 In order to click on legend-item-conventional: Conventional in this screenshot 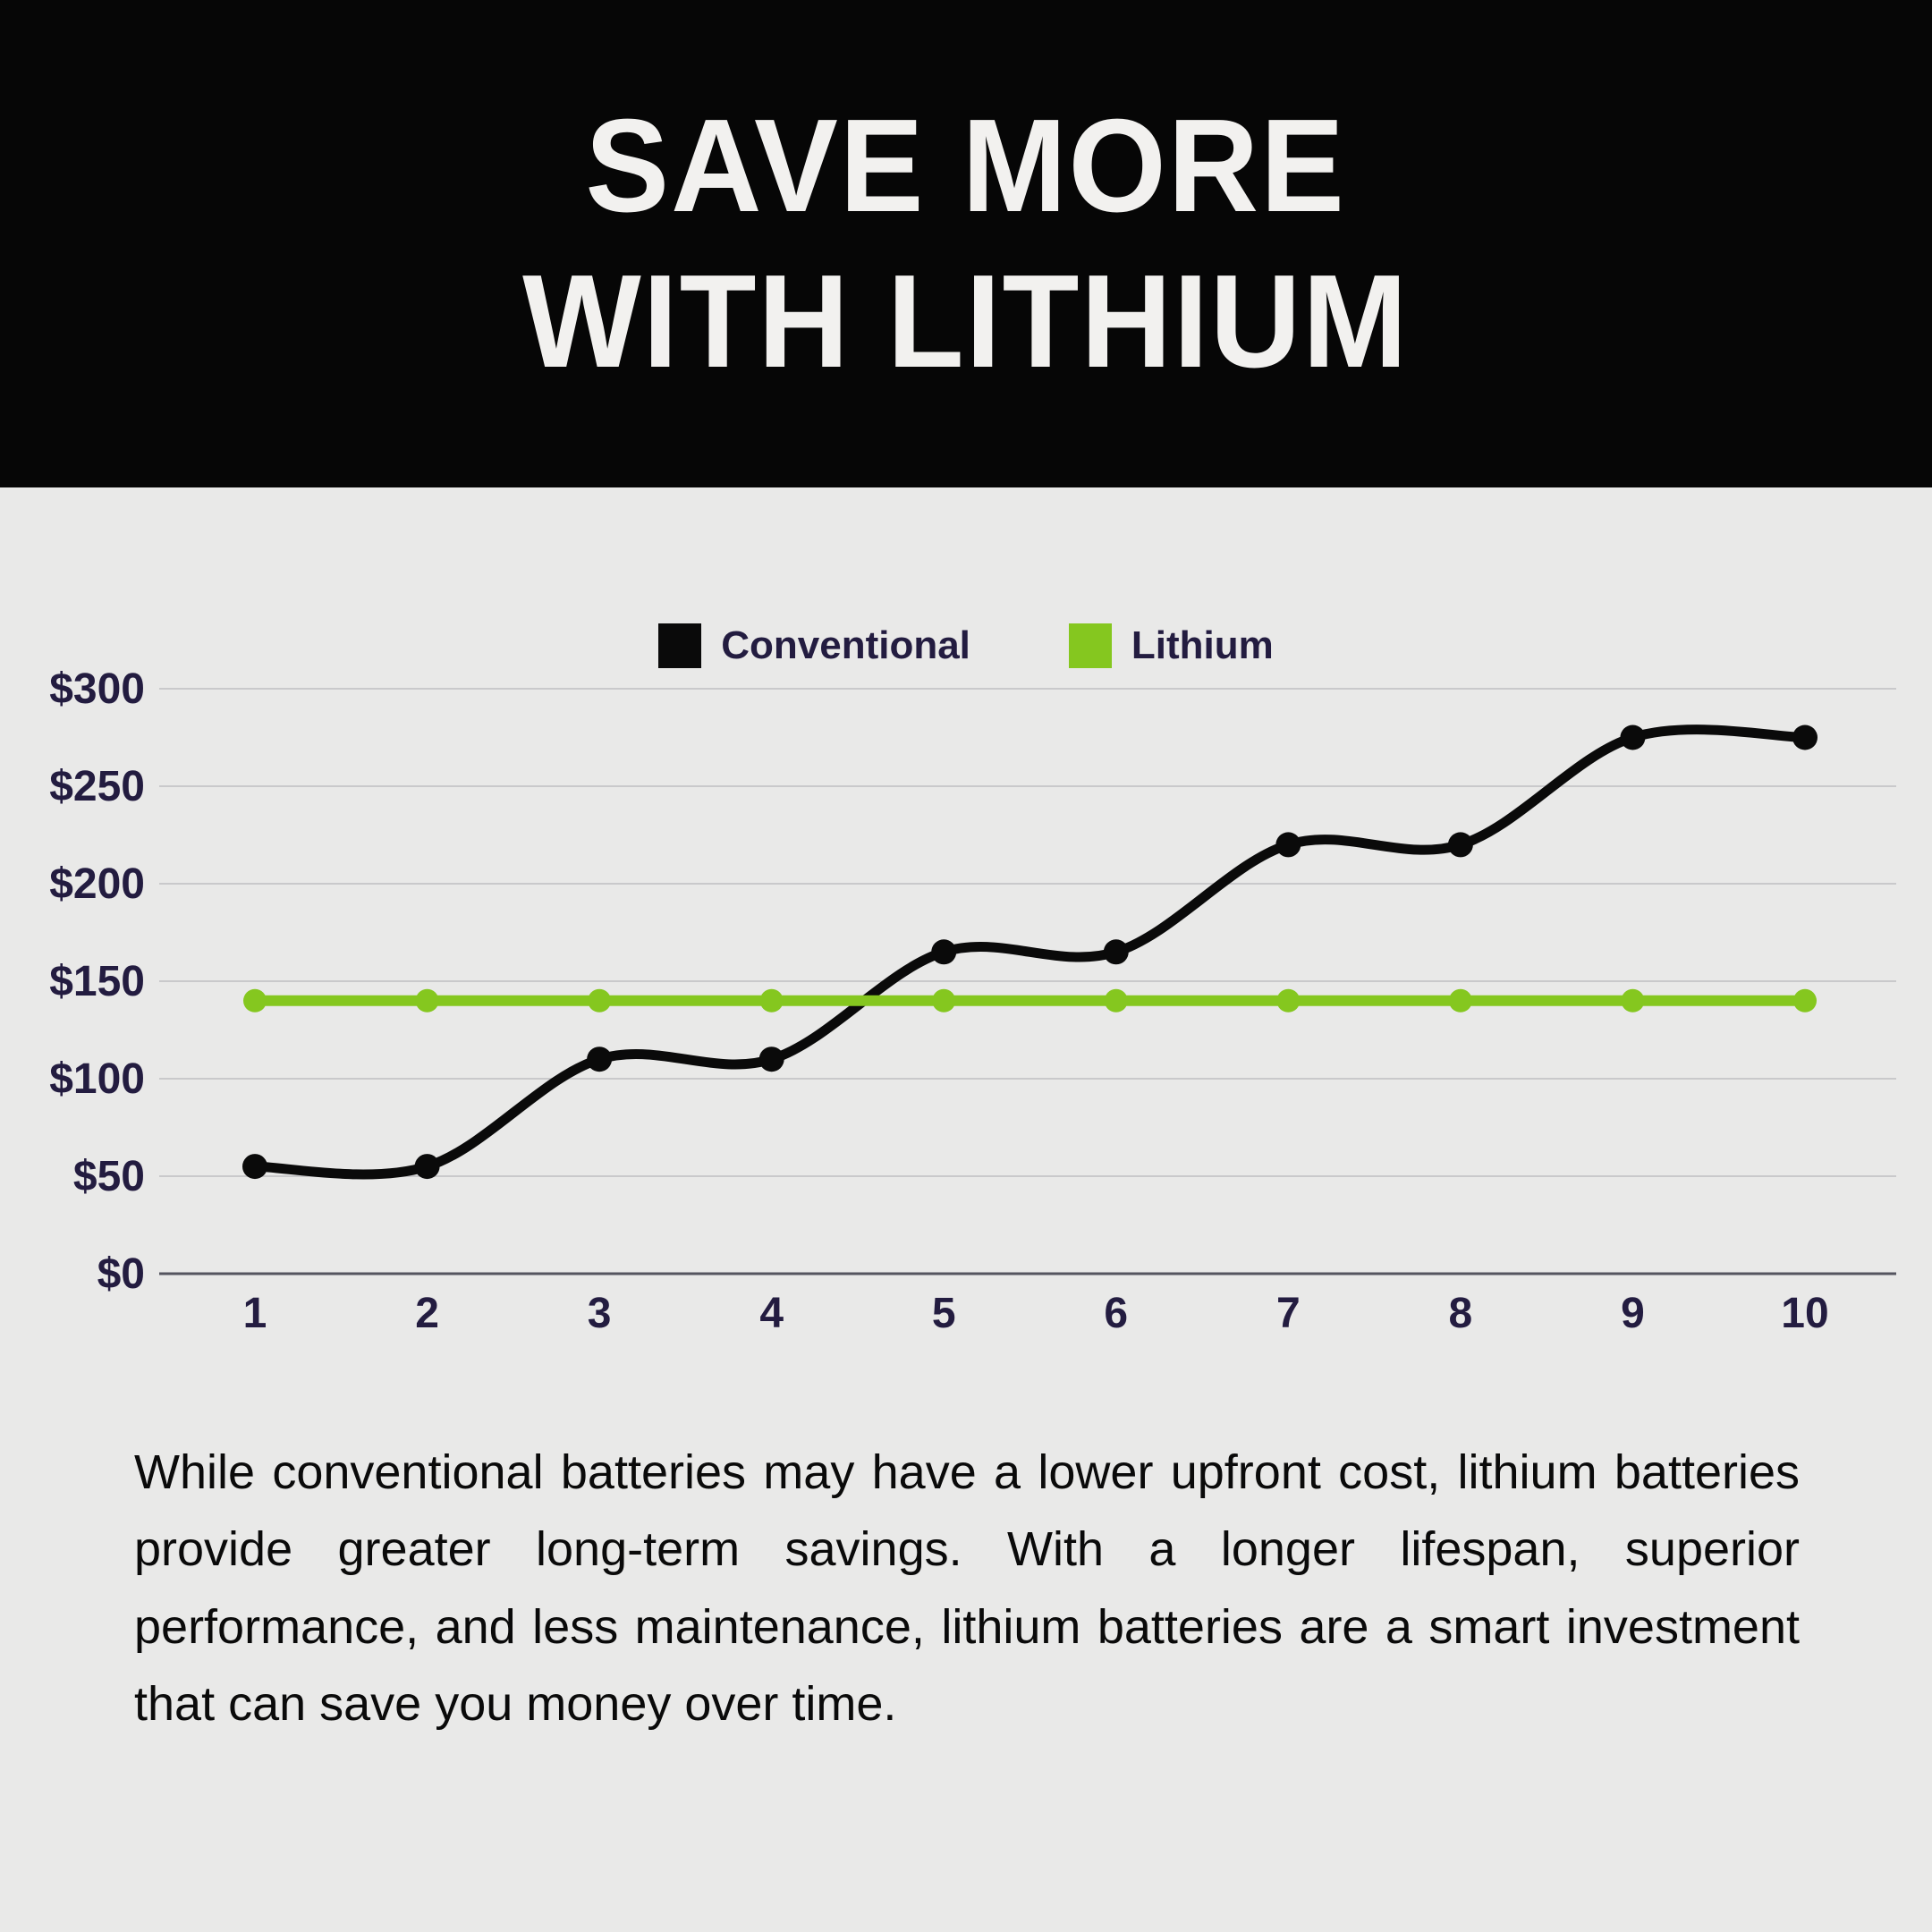, I will do `click(814, 645)`.